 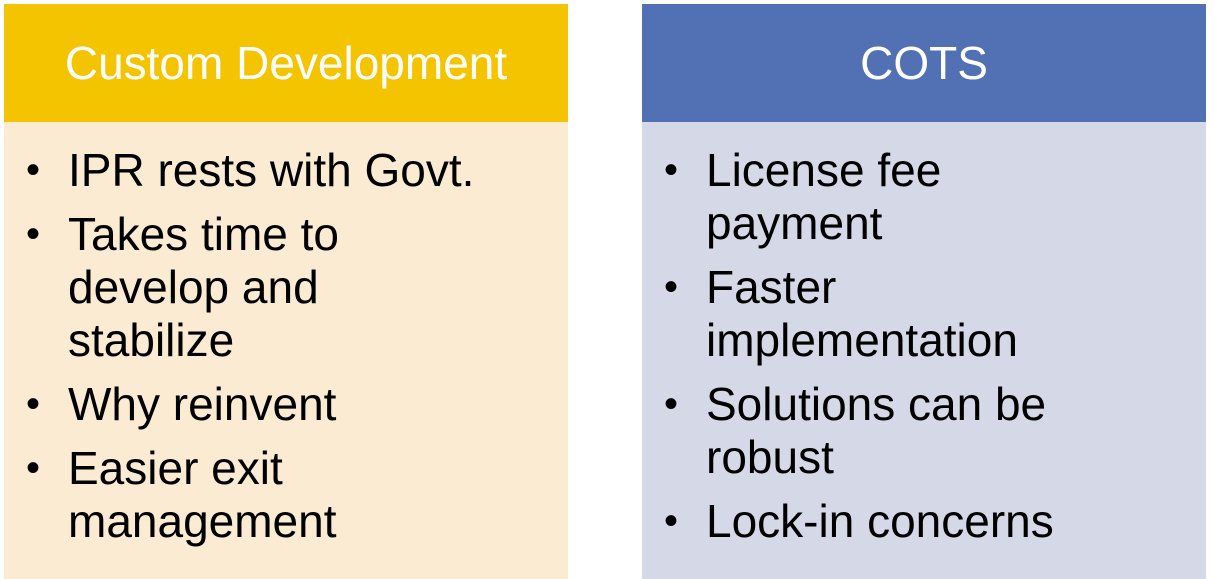 What do you see at coordinates (935, 521) in the screenshot?
I see `cots-point: Lock-in concerns` at bounding box center [935, 521].